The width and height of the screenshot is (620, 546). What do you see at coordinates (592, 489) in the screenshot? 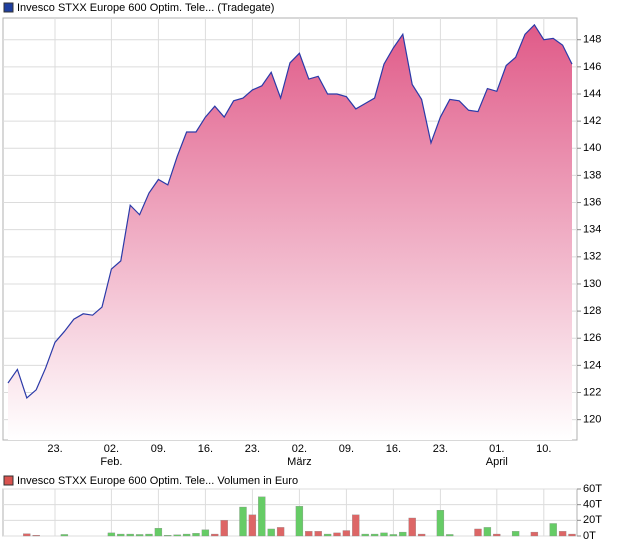
I see `y-tick-label: 60T` at bounding box center [592, 489].